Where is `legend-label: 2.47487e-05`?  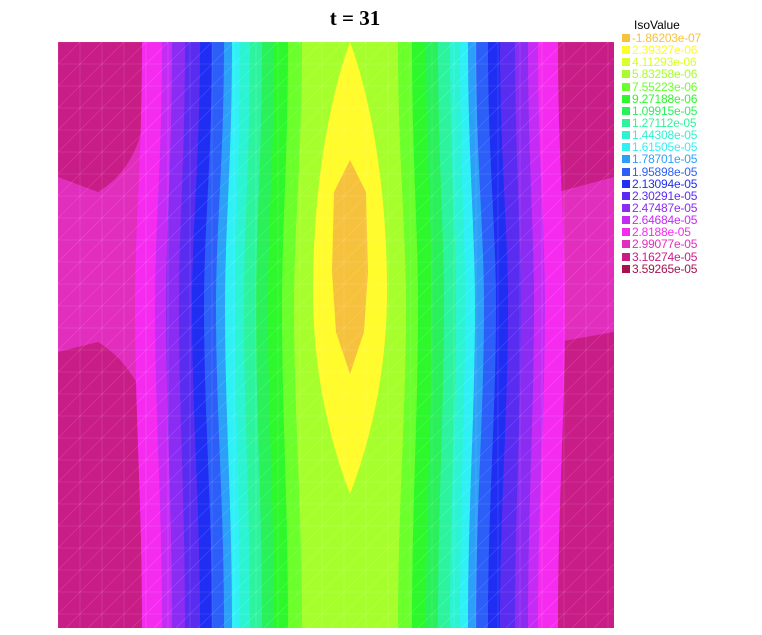
legend-label: 2.47487e-05 is located at coordinates (665, 207).